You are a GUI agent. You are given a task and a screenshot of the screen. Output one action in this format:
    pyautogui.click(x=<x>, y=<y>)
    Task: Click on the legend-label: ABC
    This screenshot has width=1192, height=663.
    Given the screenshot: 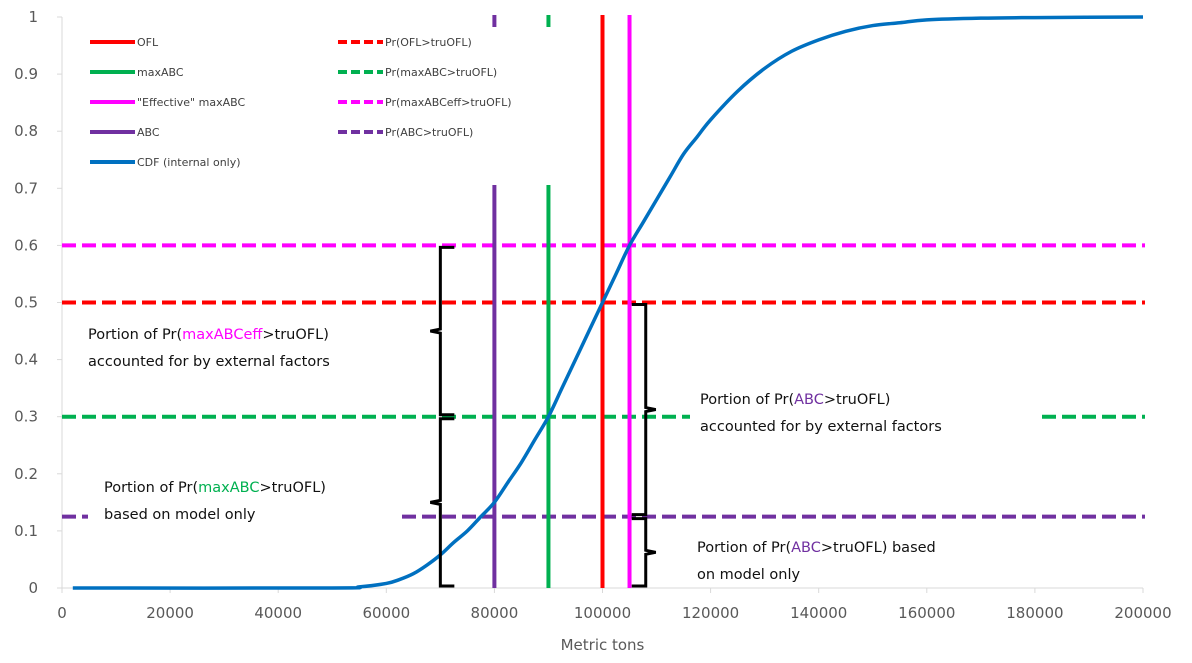 What is the action you would take?
    pyautogui.click(x=148, y=132)
    